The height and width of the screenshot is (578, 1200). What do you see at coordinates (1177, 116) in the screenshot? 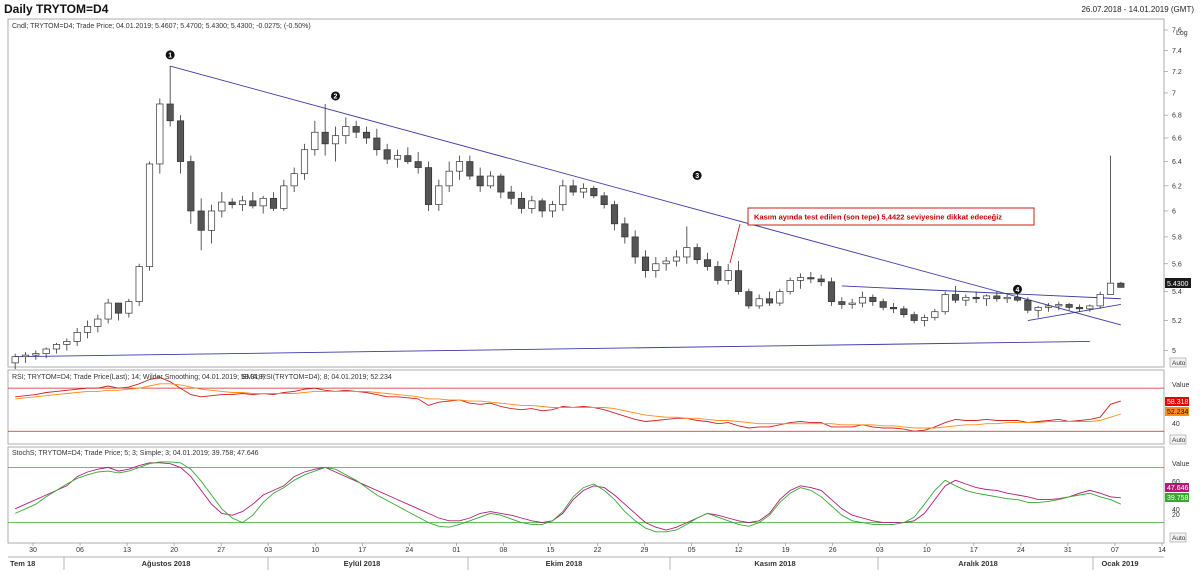
I see `y-tick-label: 6.8` at bounding box center [1177, 116].